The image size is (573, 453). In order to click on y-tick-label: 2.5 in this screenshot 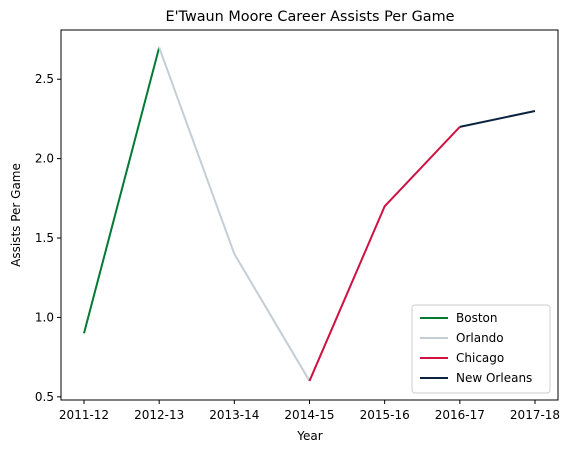, I will do `click(44, 79)`.